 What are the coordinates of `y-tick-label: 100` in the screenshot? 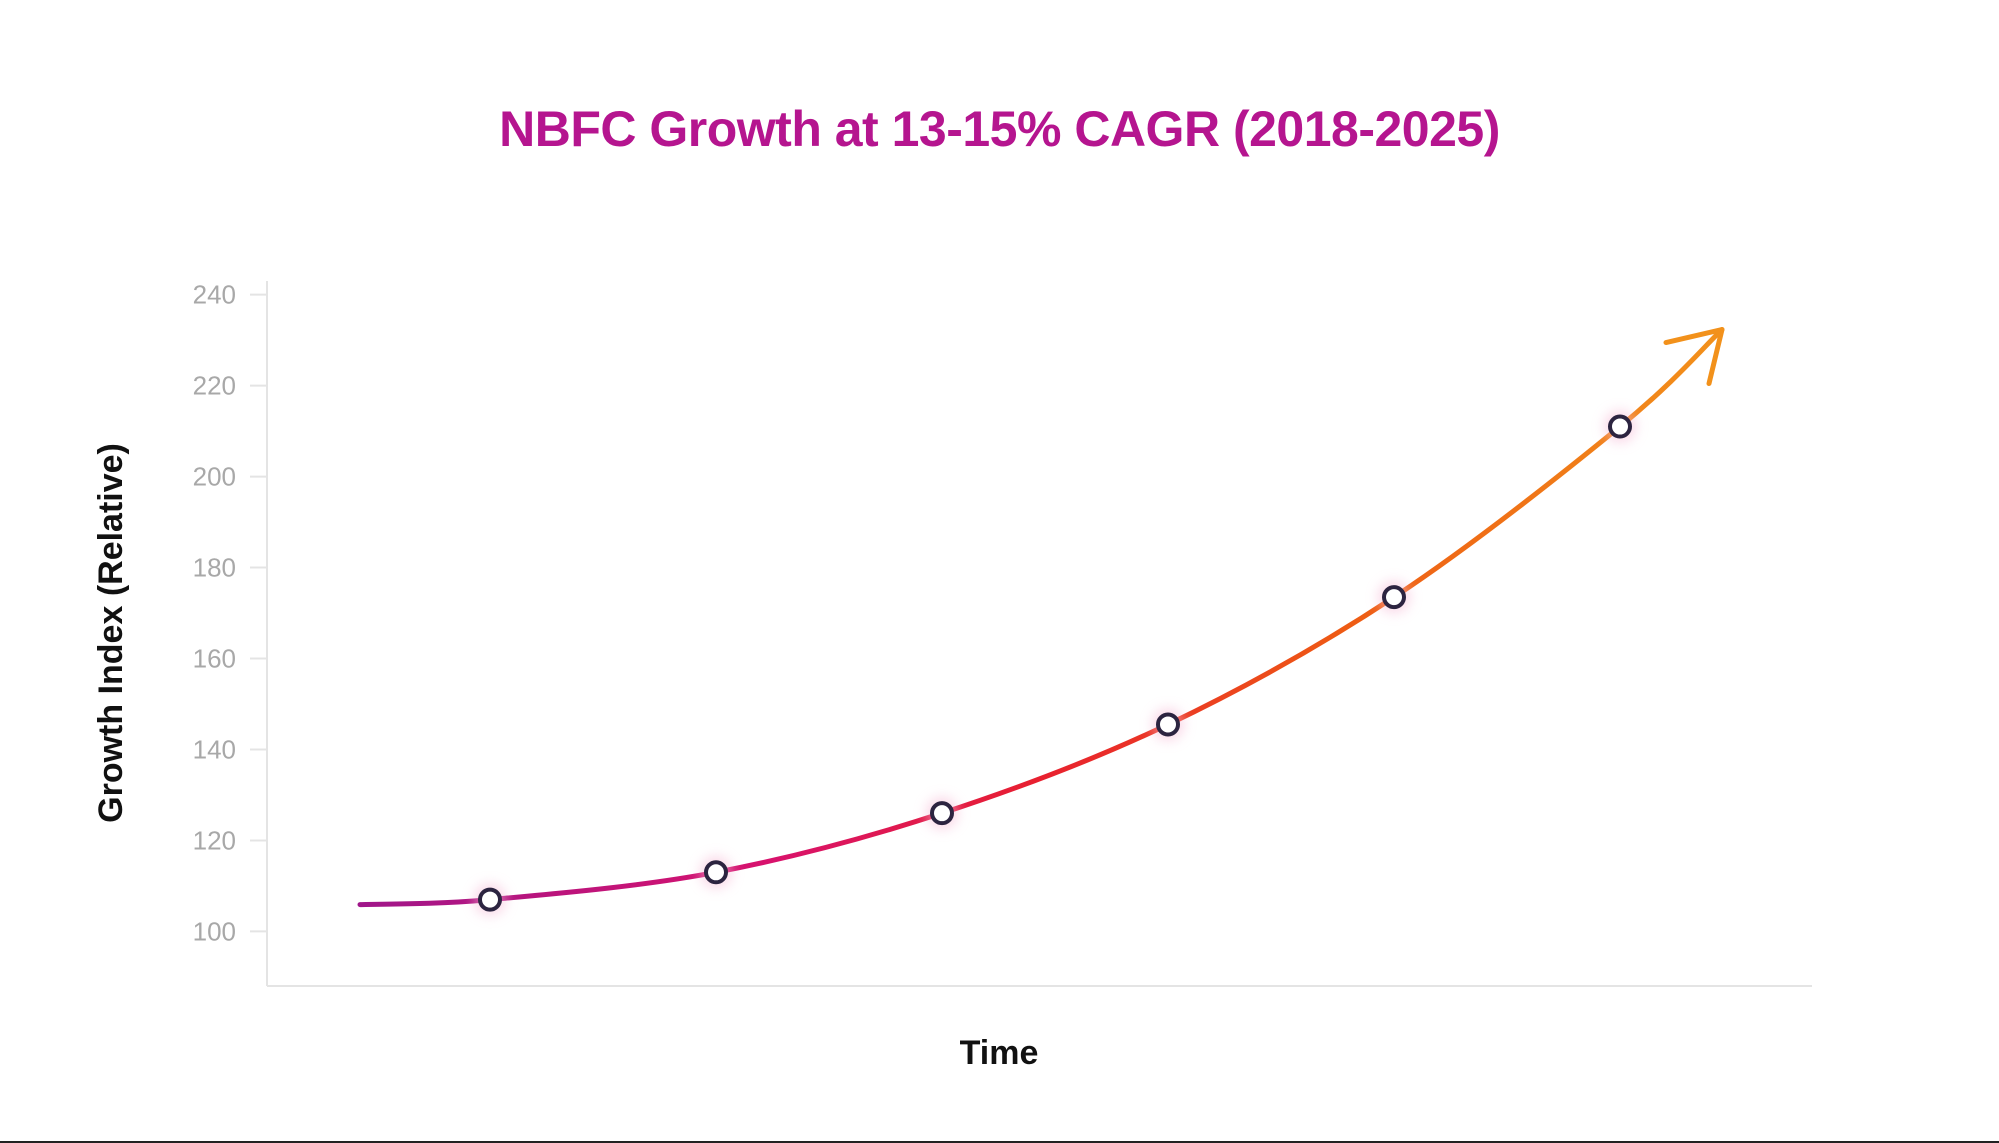 It's located at (214, 931).